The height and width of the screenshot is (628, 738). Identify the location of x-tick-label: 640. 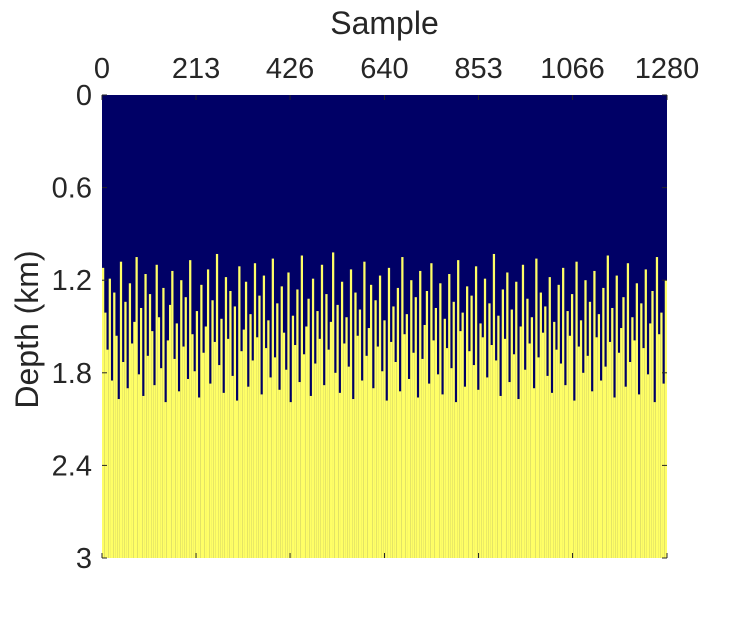
(384, 69).